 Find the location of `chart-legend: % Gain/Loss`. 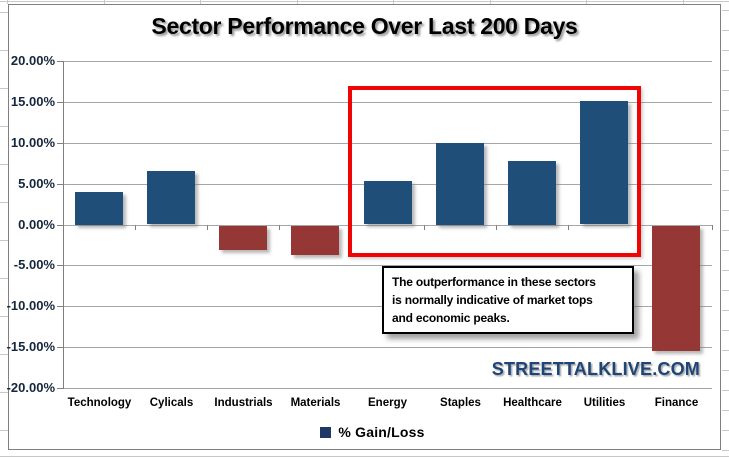

chart-legend: % Gain/Loss is located at coordinates (368, 432).